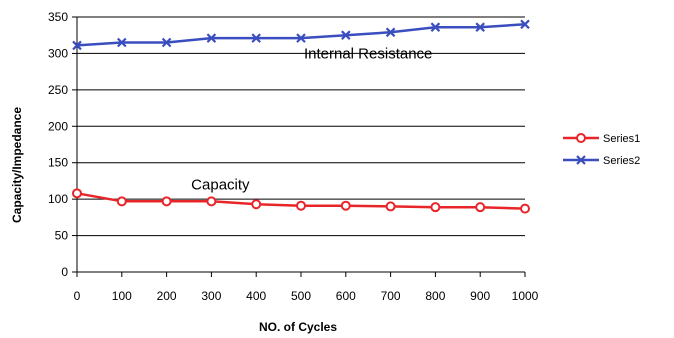  What do you see at coordinates (58, 144) in the screenshot?
I see `y-tick-labels: 0 50 100 150 200 250 300 350` at bounding box center [58, 144].